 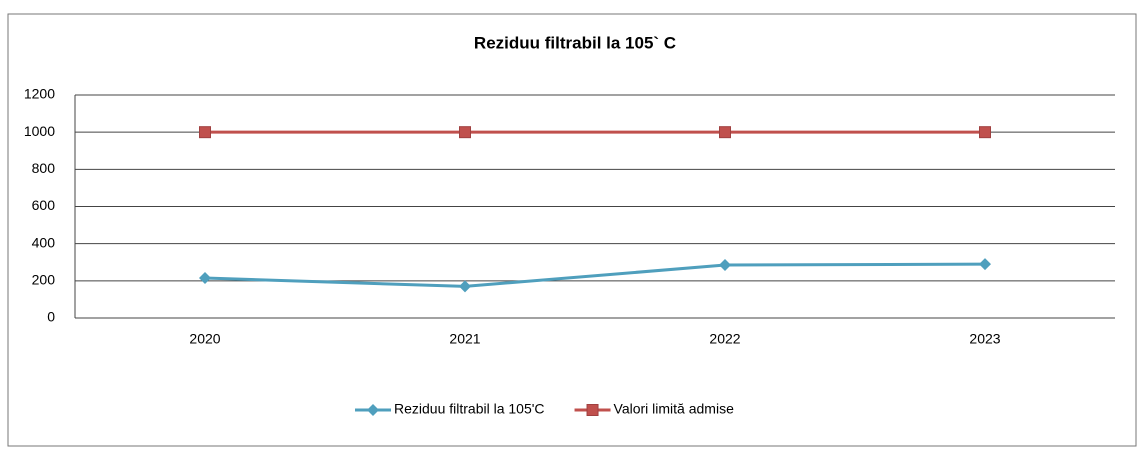 What do you see at coordinates (204, 339) in the screenshot?
I see `x-tick-label: 2020` at bounding box center [204, 339].